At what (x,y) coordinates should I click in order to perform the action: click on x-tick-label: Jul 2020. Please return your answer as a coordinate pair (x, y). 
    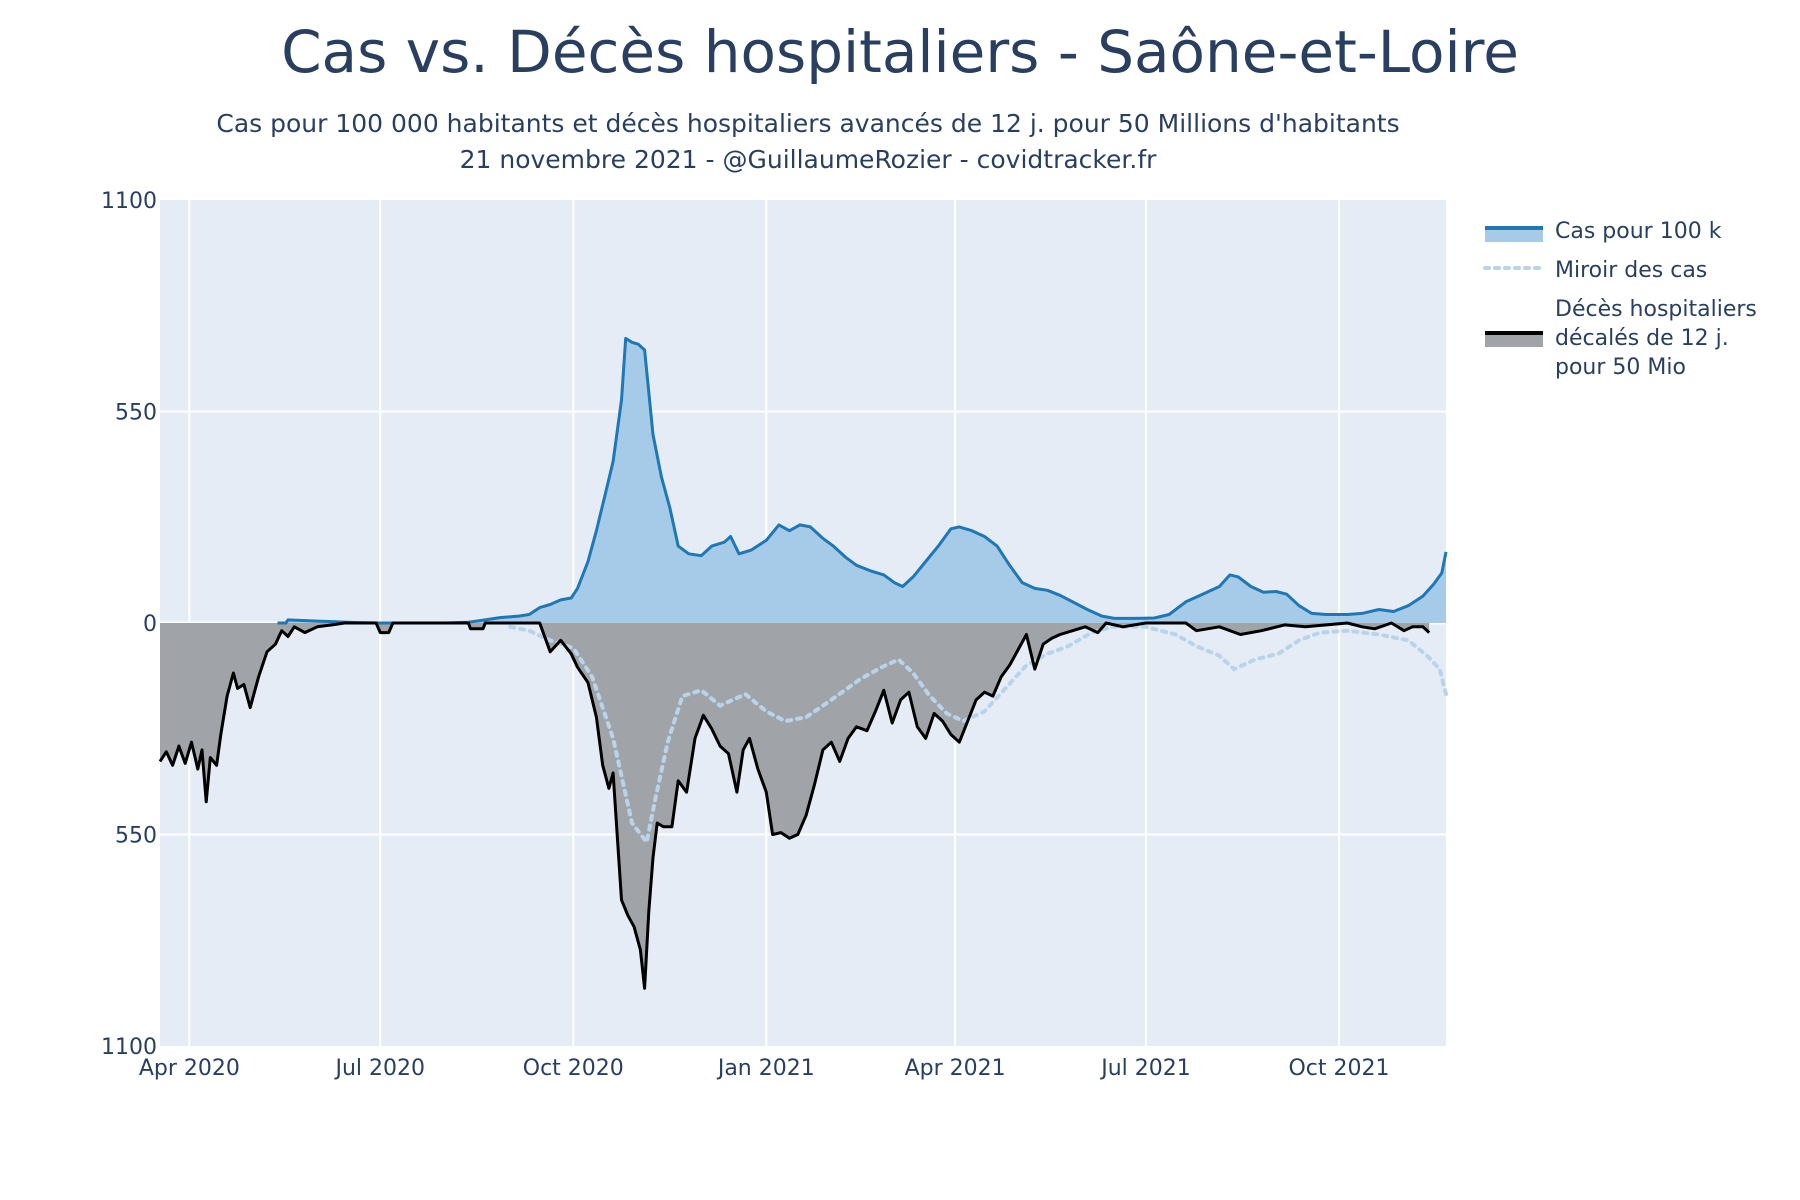
    Looking at the image, I should click on (380, 1068).